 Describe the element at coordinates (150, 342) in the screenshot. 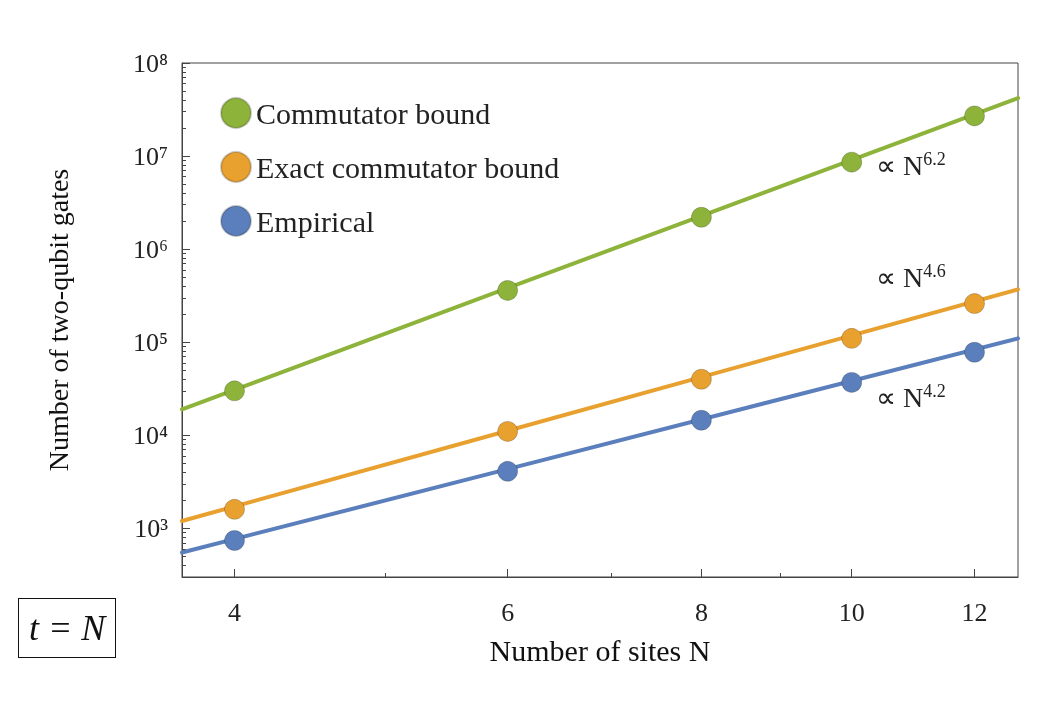

I see `y-tick-label: 10⁵` at that location.